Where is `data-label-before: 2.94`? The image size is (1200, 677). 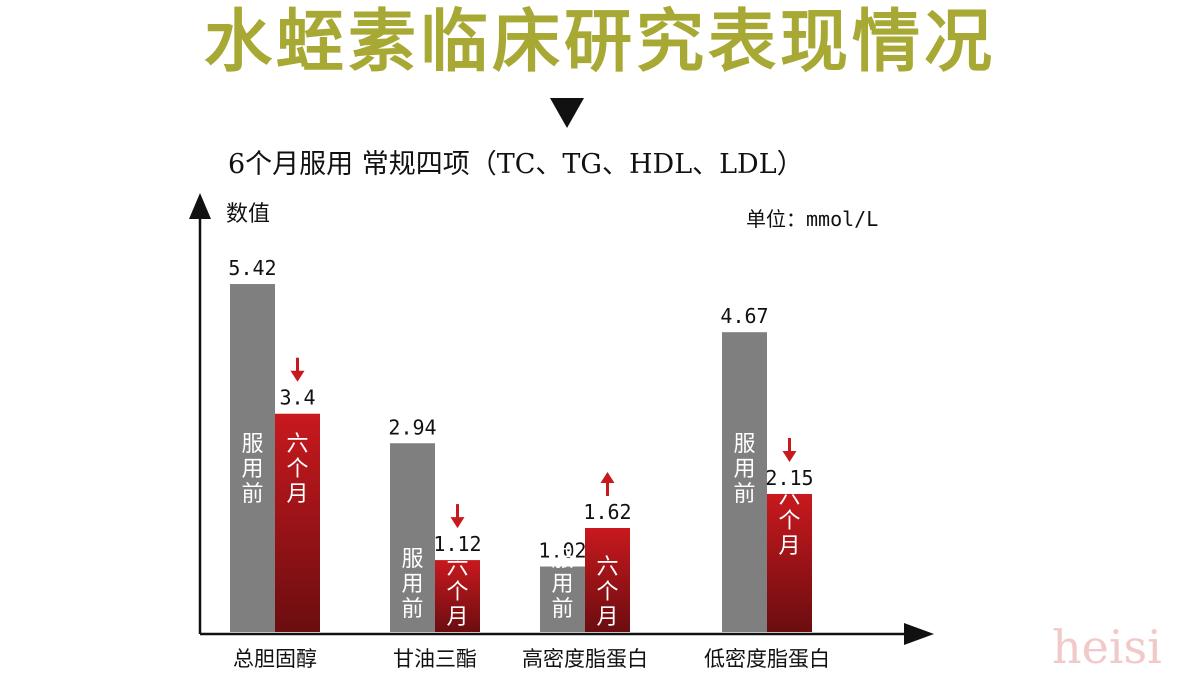 data-label-before: 2.94 is located at coordinates (412, 427).